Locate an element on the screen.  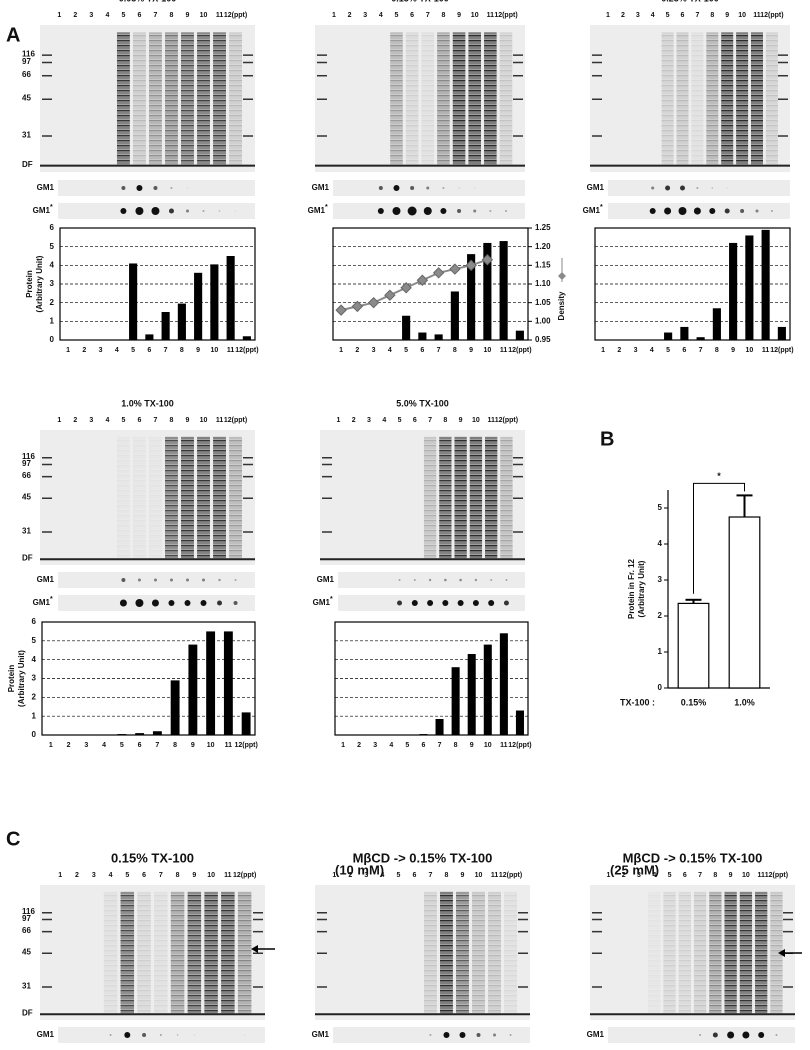
x-tick-label: 6 is located at coordinates (422, 350).